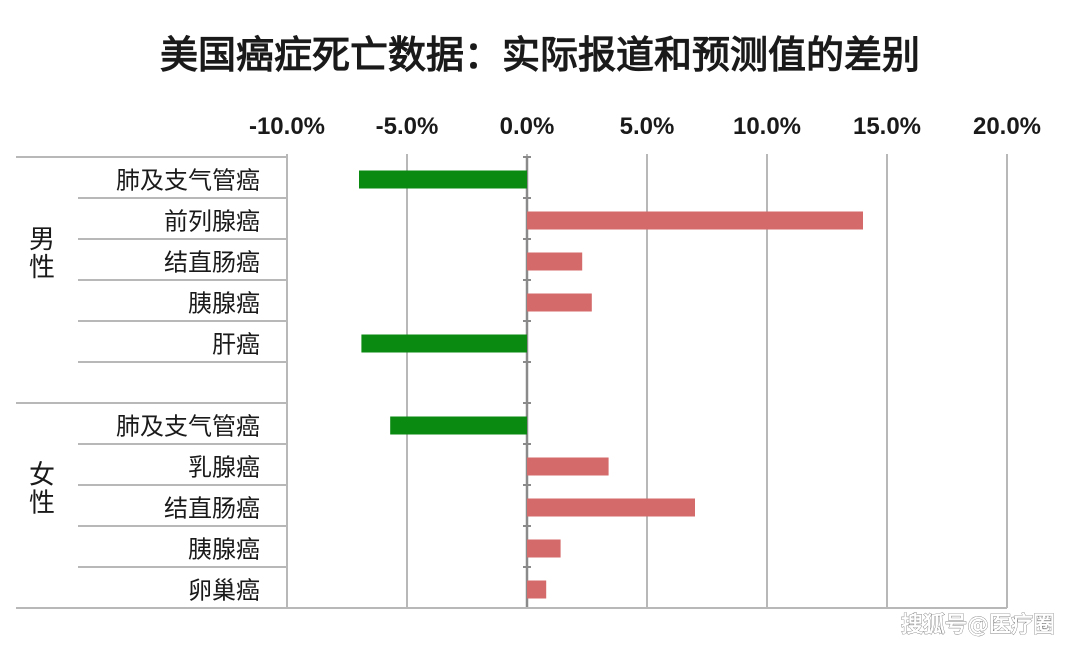  I want to click on chart-title: 美国癌症死亡数据：实际报道和预测值的差别, so click(540, 54).